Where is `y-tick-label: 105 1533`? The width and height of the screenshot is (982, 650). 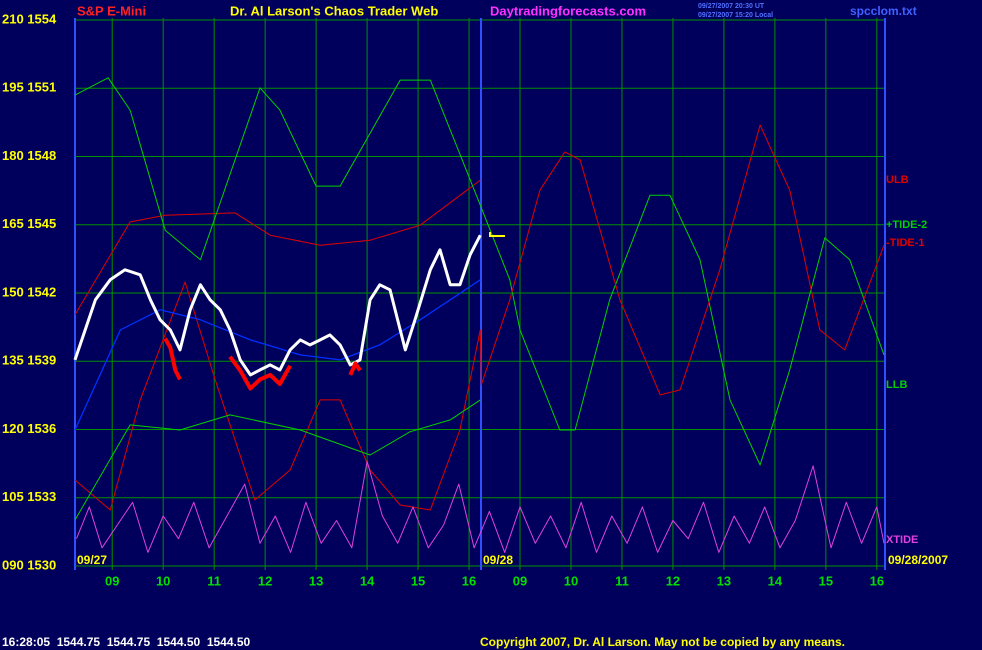 y-tick-label: 105 1533 is located at coordinates (29, 496).